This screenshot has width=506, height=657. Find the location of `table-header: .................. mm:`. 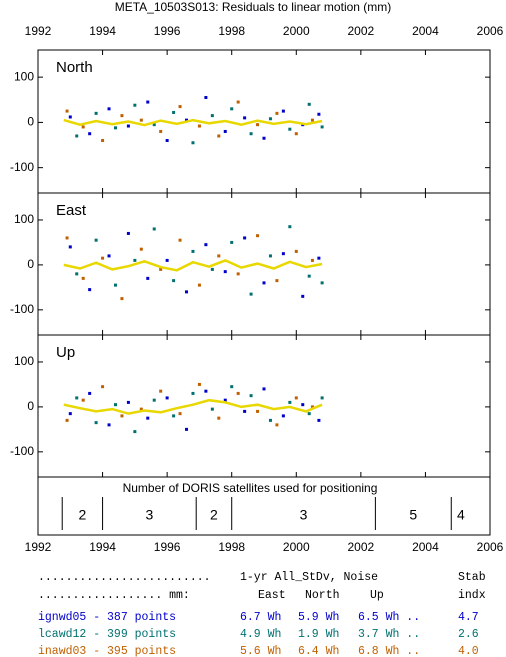

table-header: .................. mm: is located at coordinates (114, 595).